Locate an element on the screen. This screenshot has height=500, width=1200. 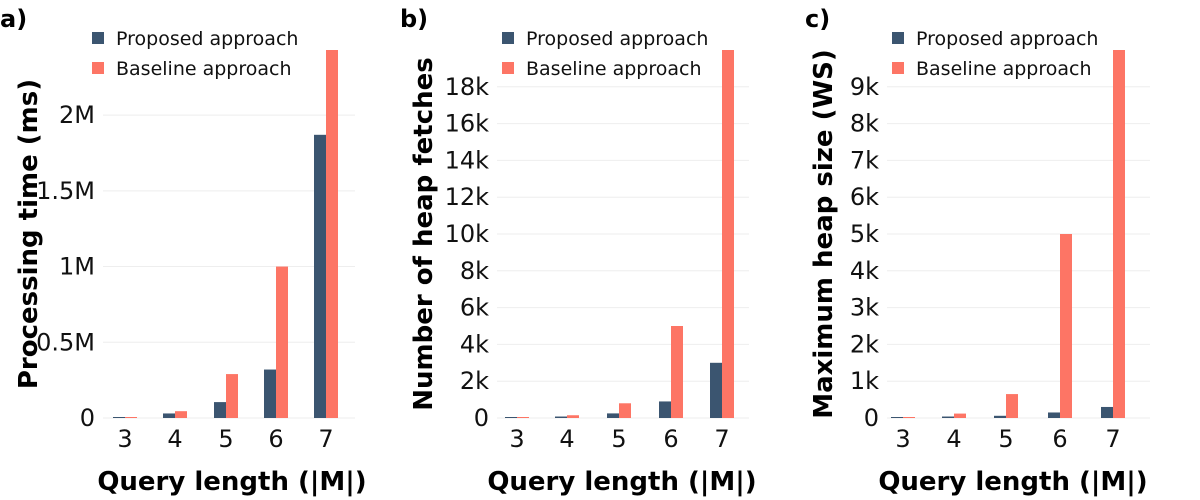
y-tick-label: 2M is located at coordinates (77, 115).